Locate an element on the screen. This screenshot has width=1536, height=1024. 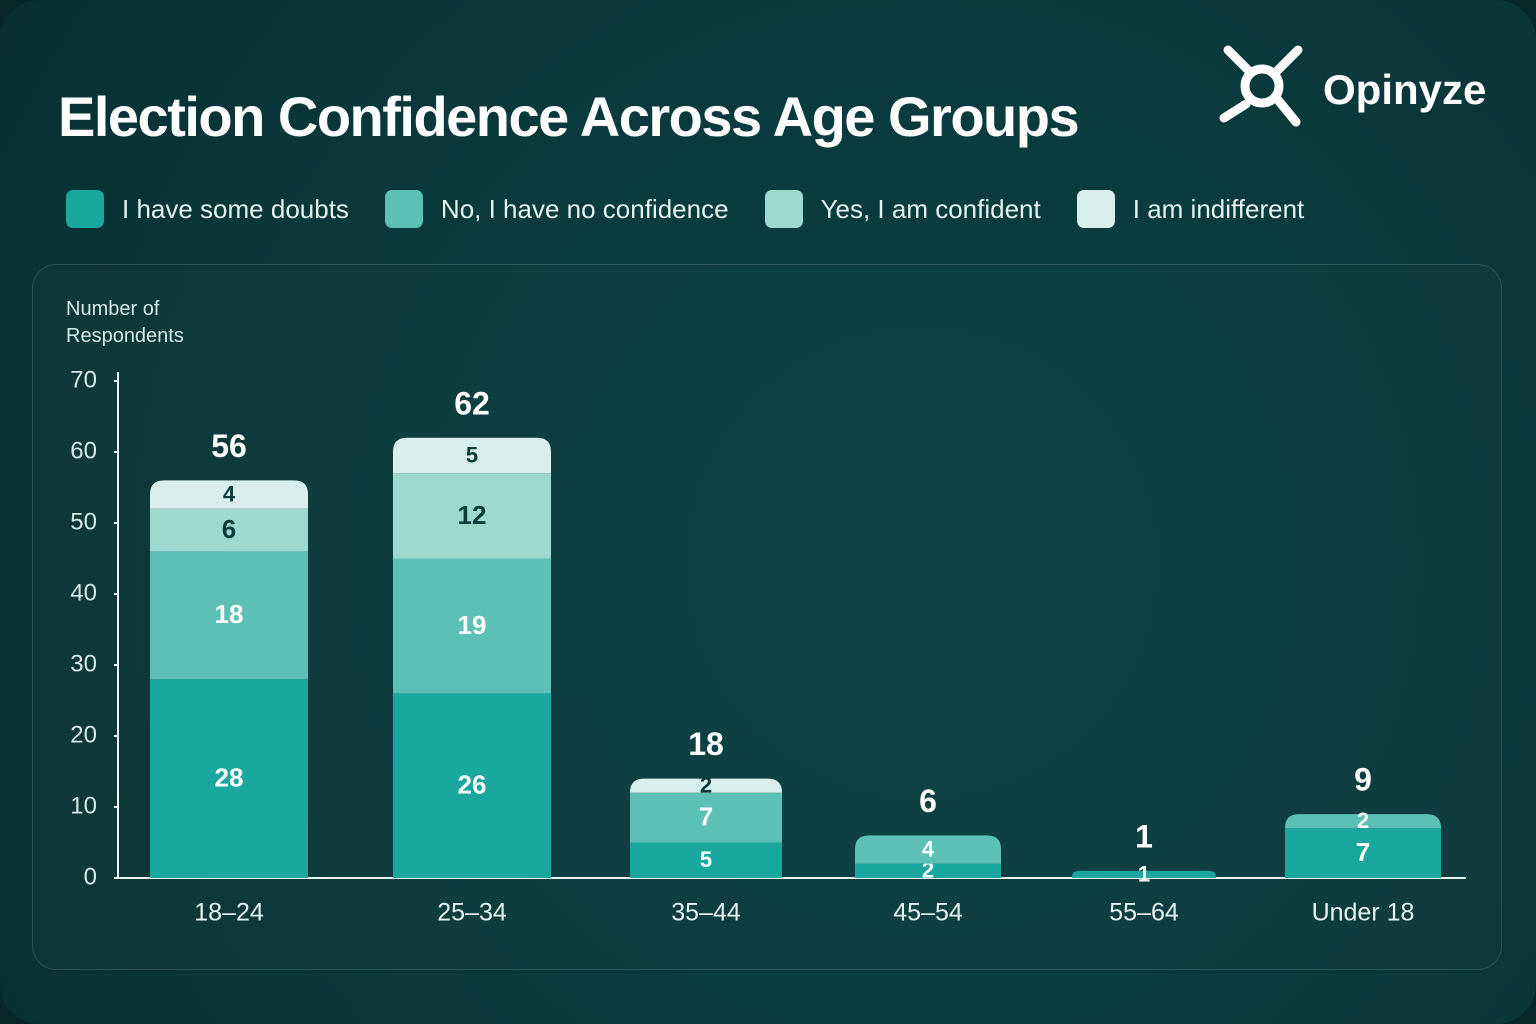
legend-item: I am indifferent is located at coordinates (1190, 209).